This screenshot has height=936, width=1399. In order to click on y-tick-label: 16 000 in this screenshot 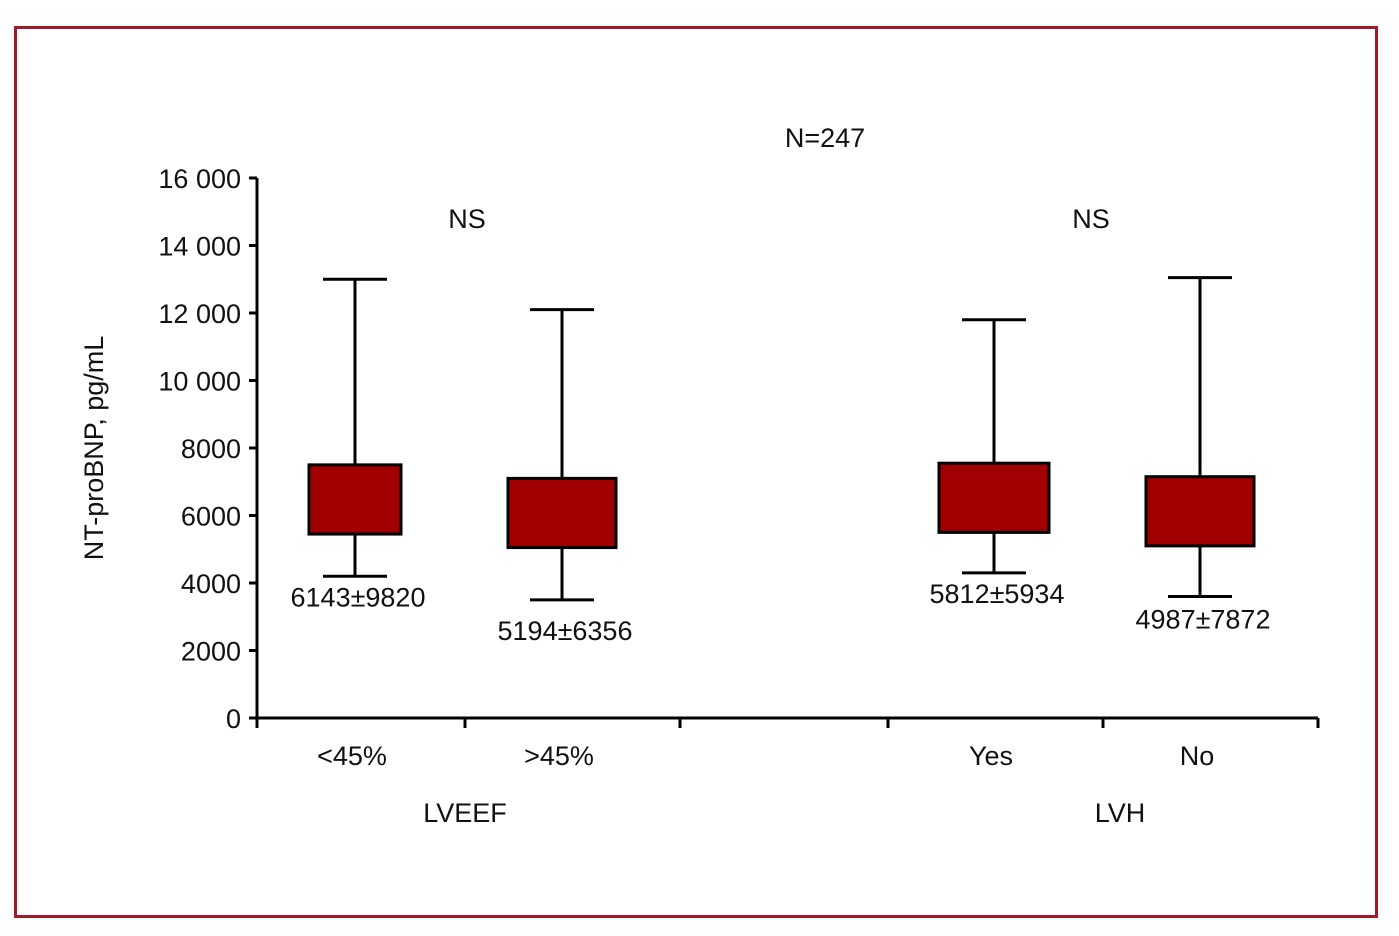, I will do `click(199, 179)`.